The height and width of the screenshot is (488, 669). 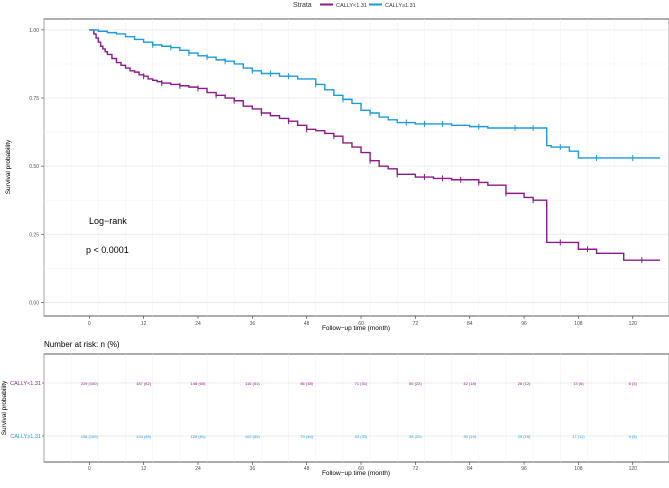 I want to click on risk-x-tick-label: 60, so click(x=361, y=469).